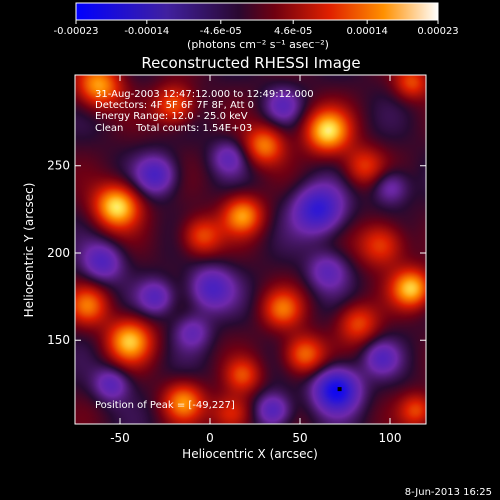 The width and height of the screenshot is (500, 500). I want to click on x-tick-label: -50, so click(120, 438).